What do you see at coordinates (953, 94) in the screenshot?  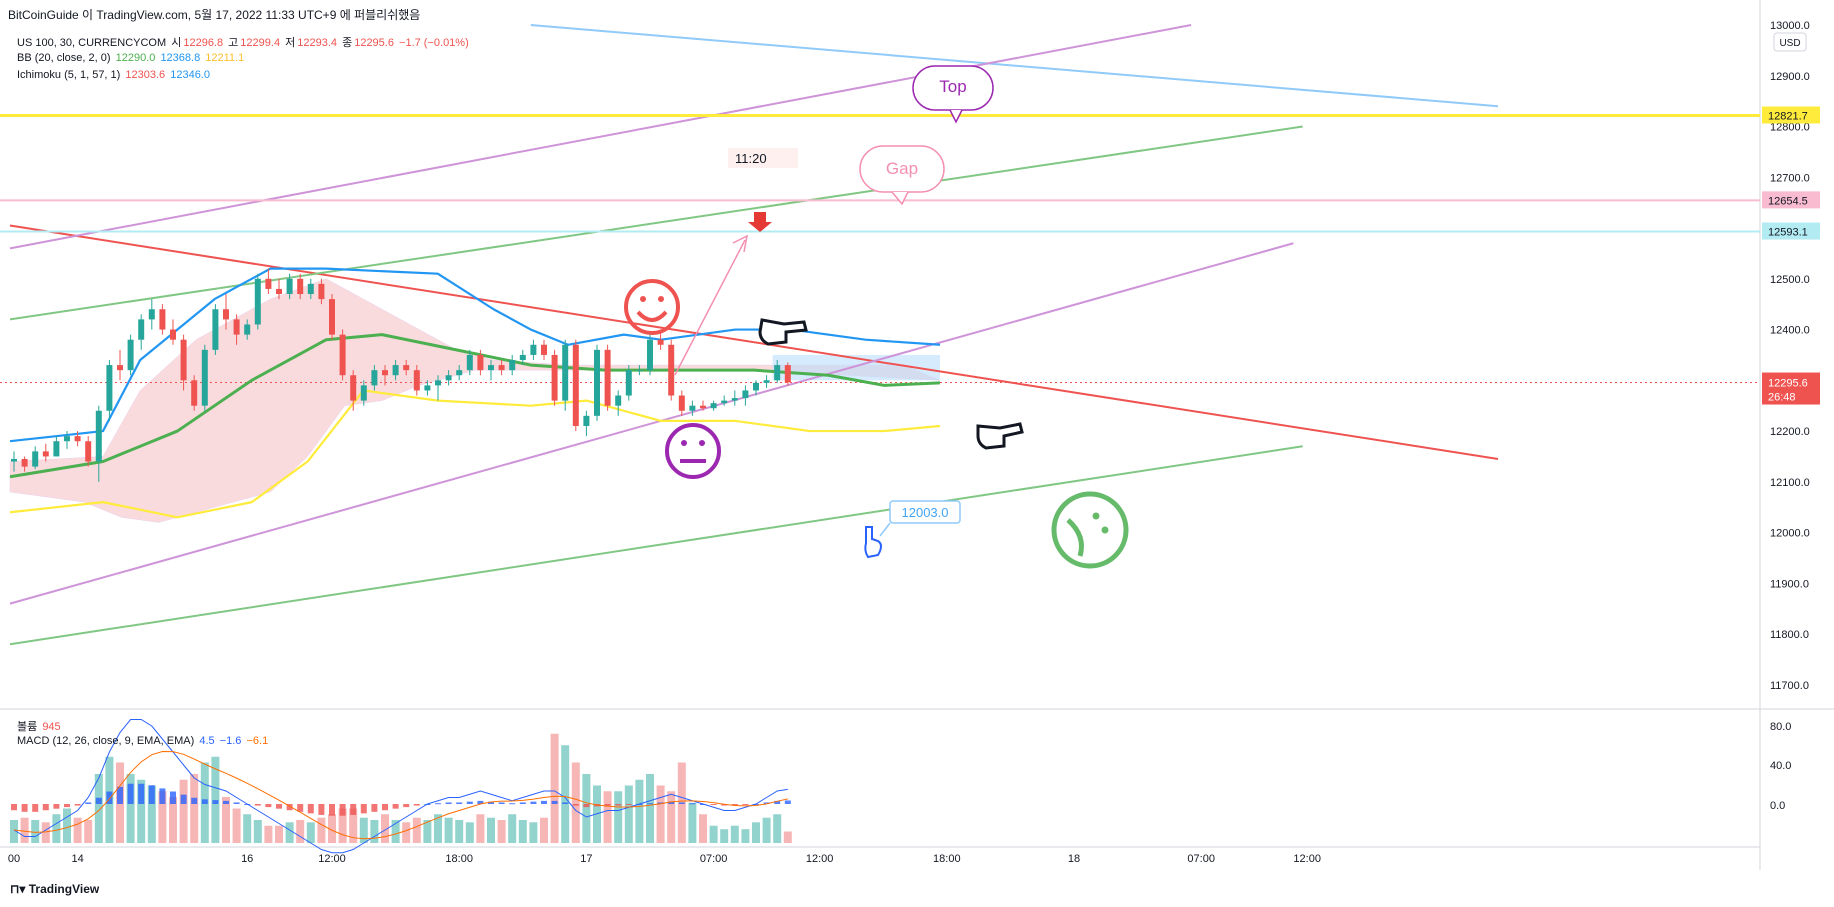 I see `top-callout: Top` at bounding box center [953, 94].